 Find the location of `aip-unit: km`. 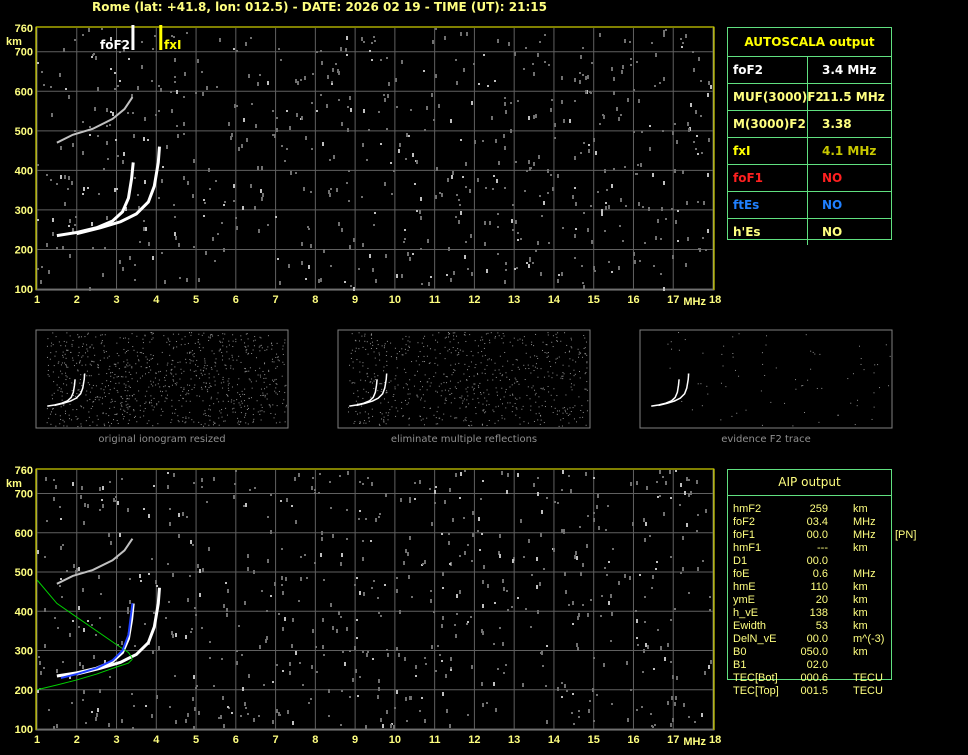

aip-unit: km is located at coordinates (860, 652).